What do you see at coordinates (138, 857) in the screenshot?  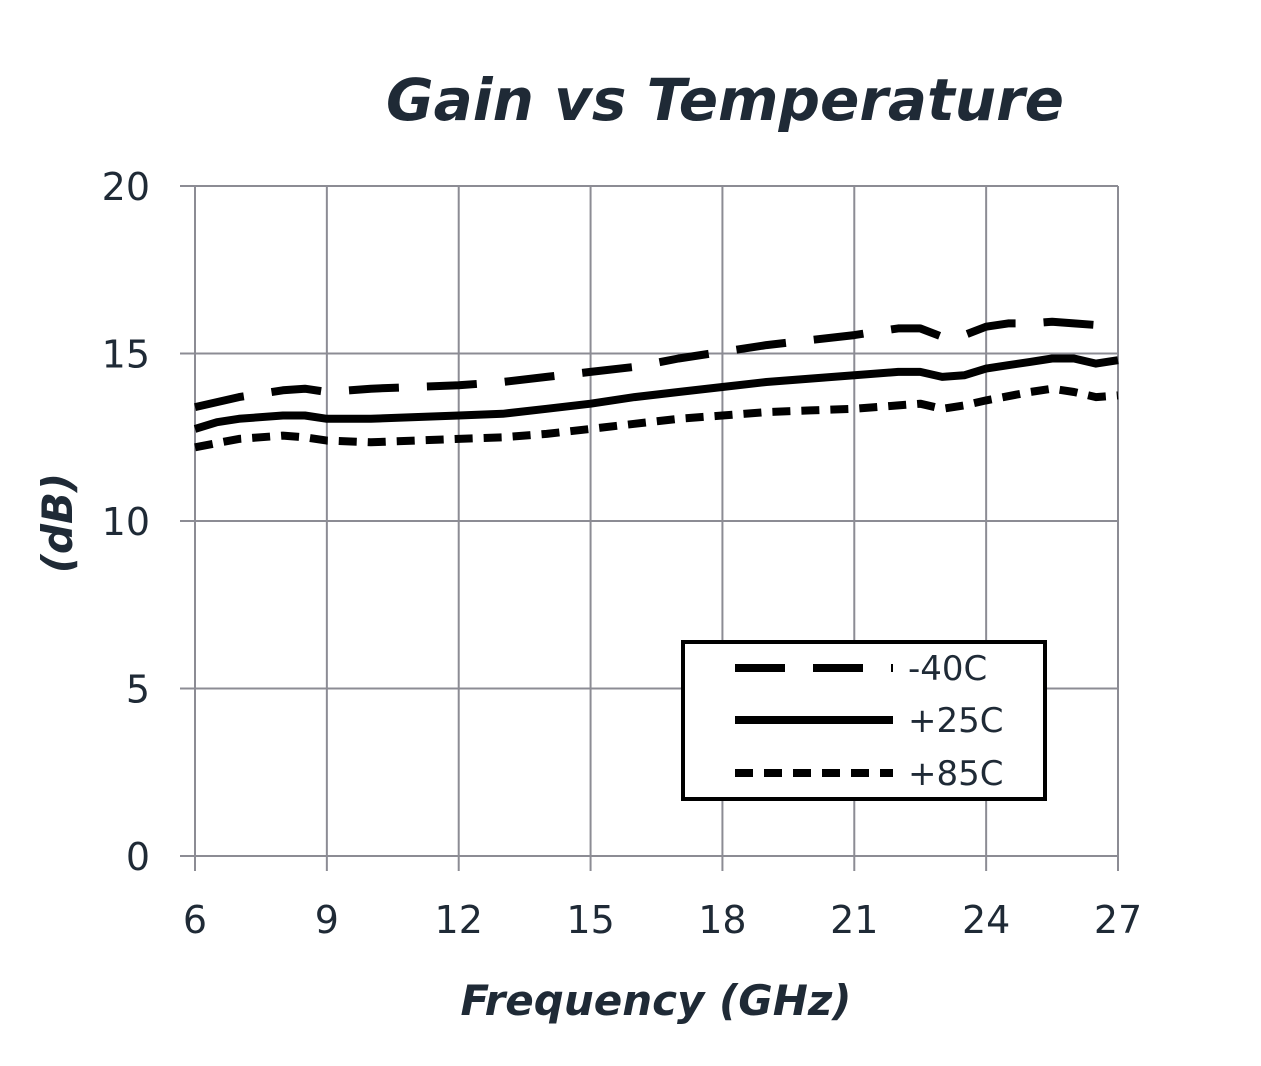 I see `y-tick-label: 0` at bounding box center [138, 857].